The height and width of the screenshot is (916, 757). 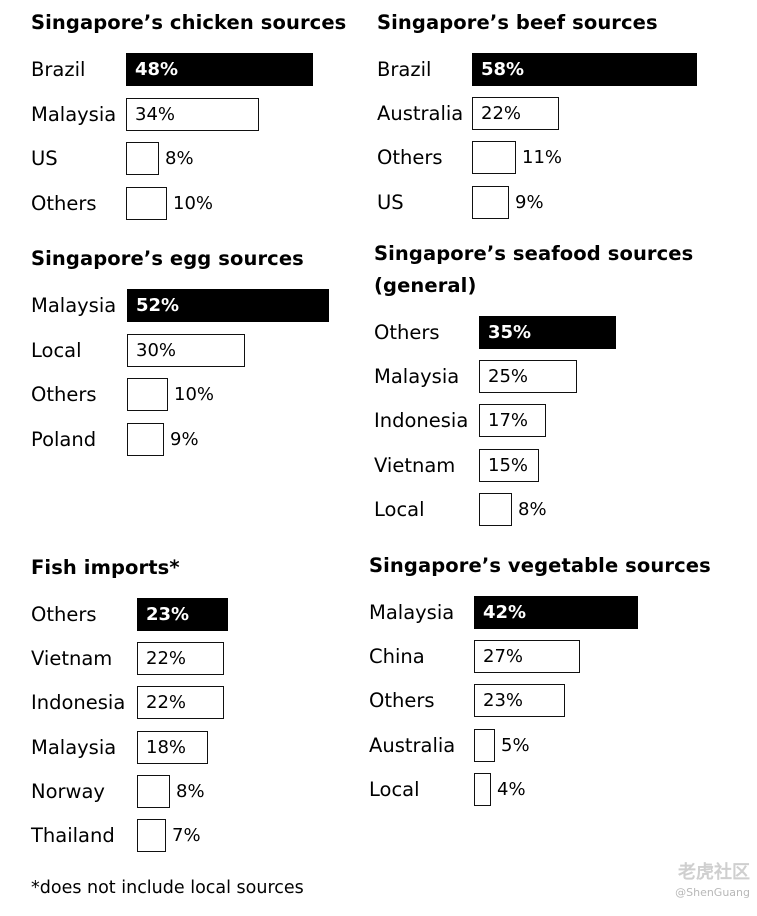 I want to click on bar-row-others: Others 35%, so click(x=565, y=332).